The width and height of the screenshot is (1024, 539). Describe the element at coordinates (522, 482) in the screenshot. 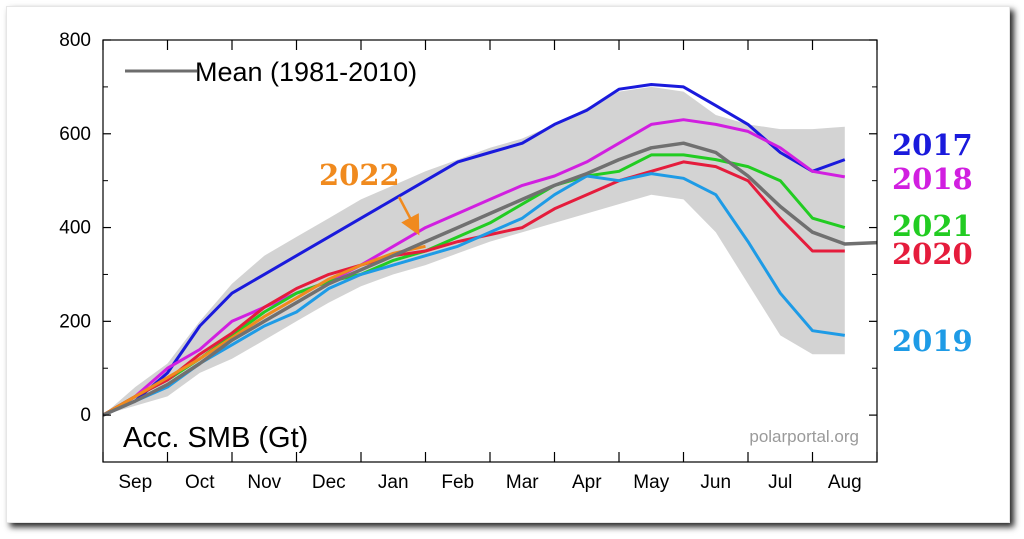

I see `month-label-mar: Mar` at that location.